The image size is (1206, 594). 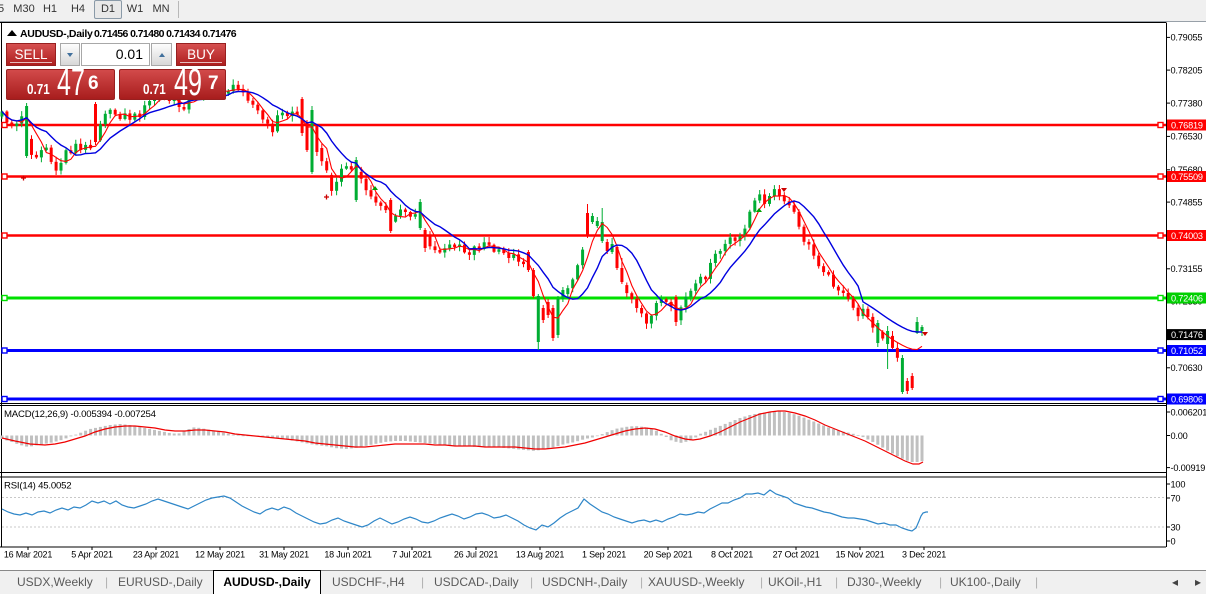 What do you see at coordinates (1187, 202) in the screenshot?
I see `svg-text: 0.74855` at bounding box center [1187, 202].